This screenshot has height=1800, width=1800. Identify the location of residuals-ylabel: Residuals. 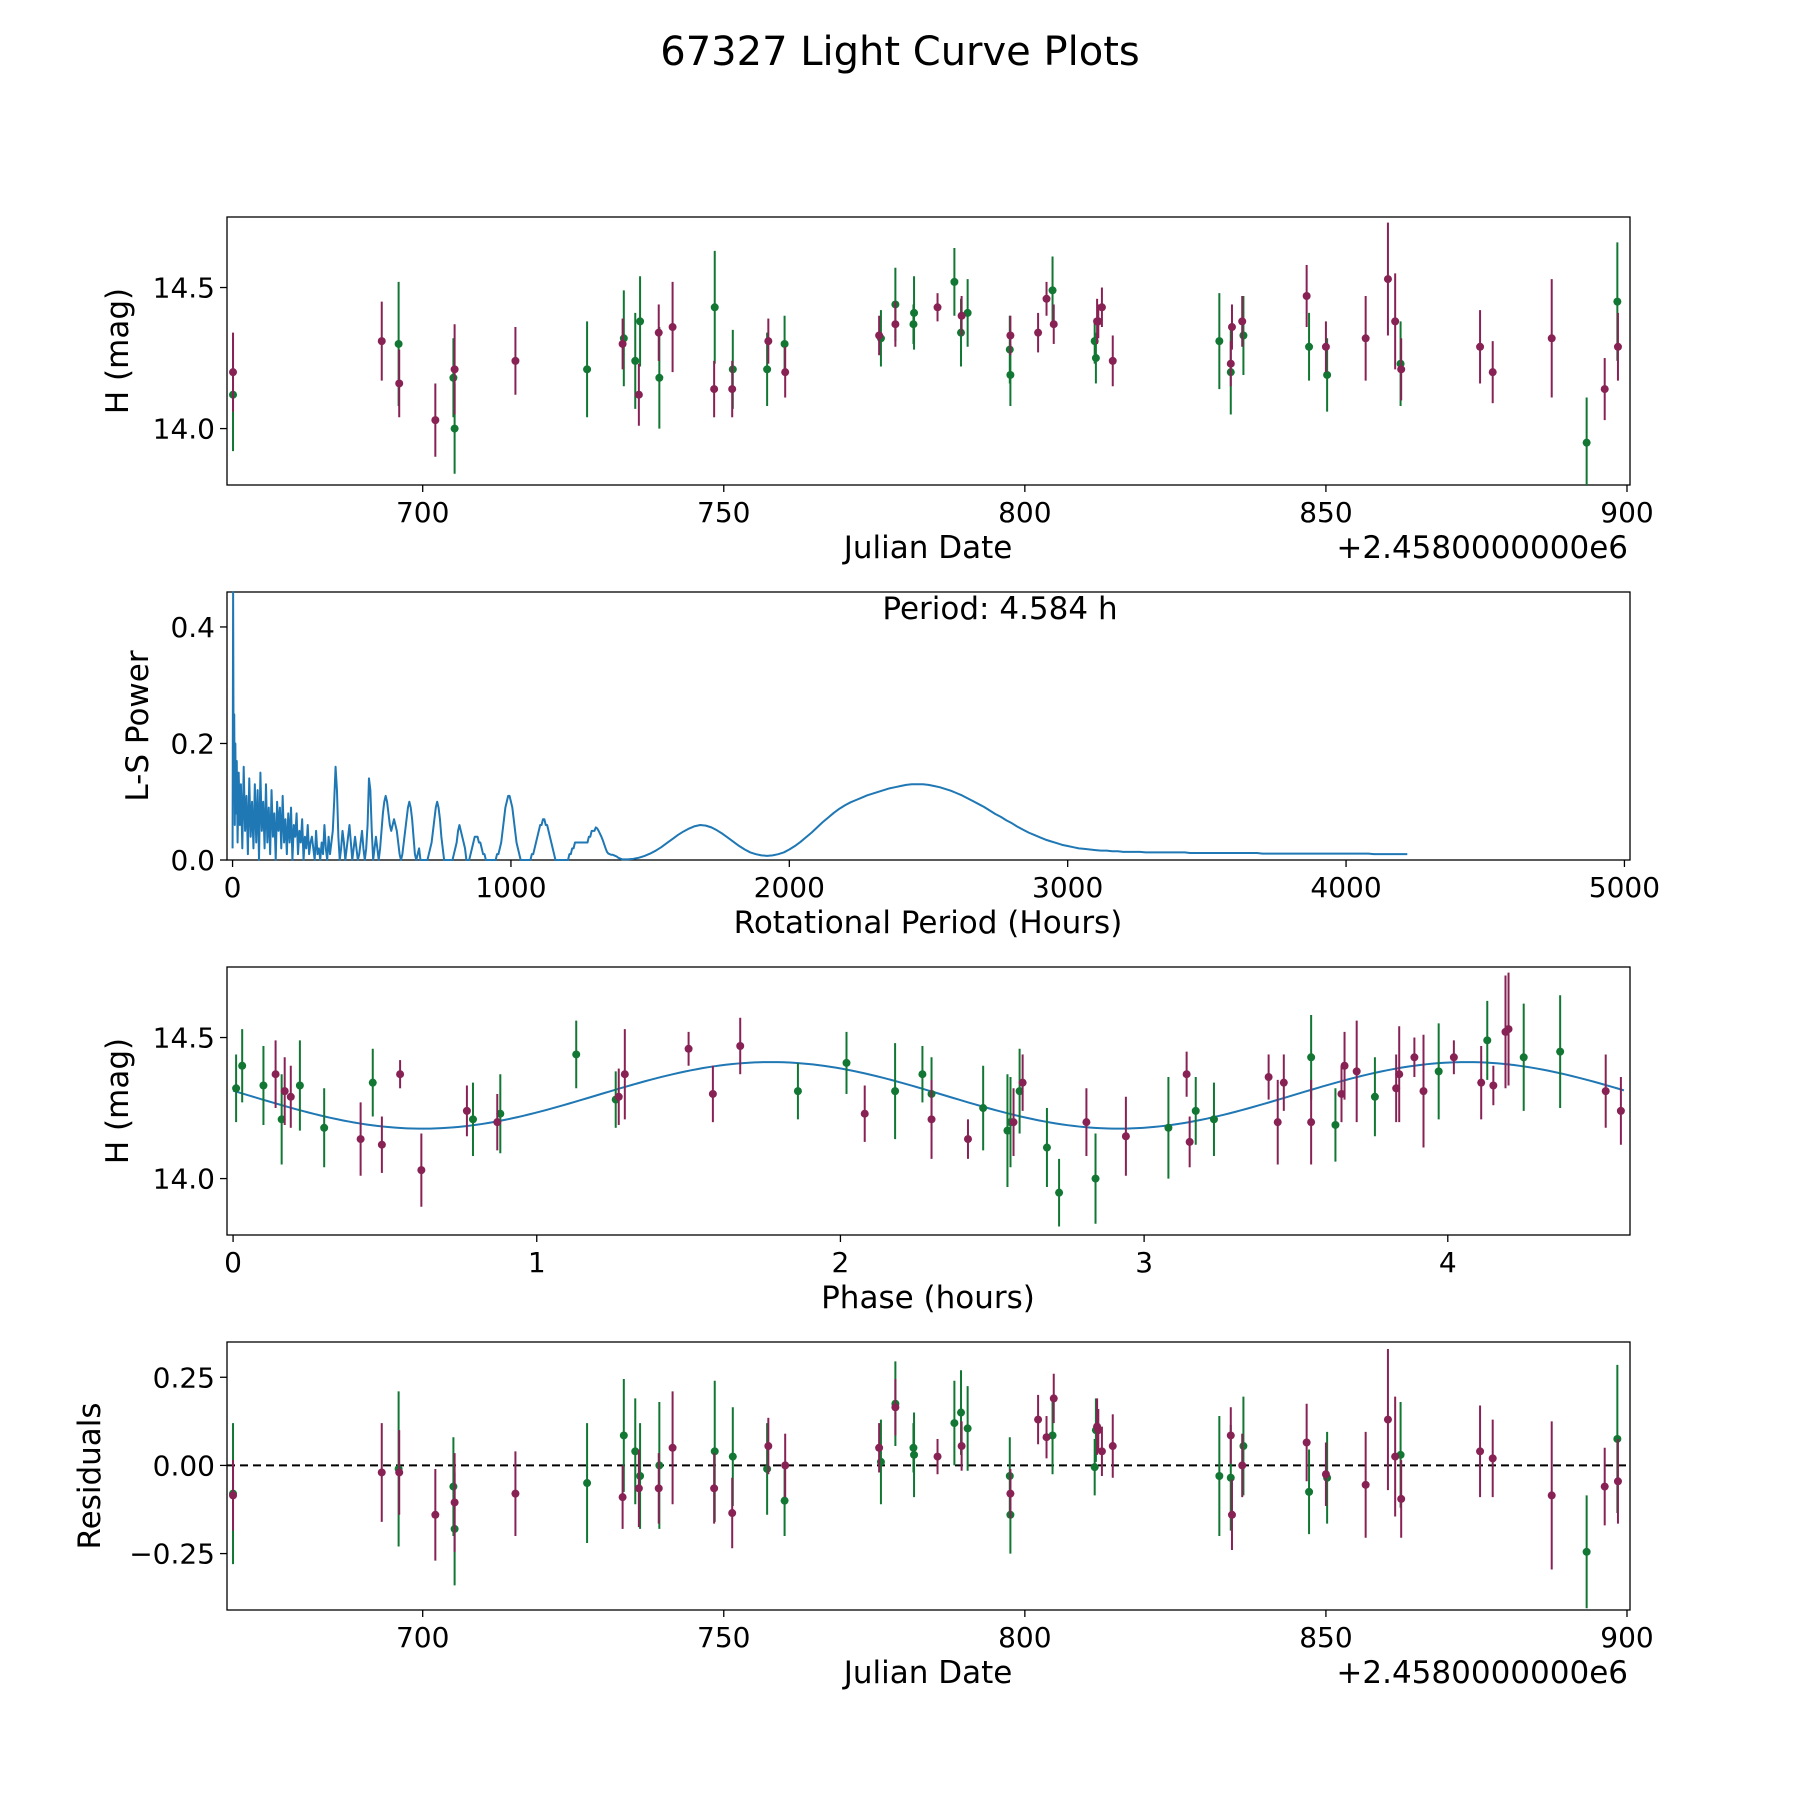
(90, 1475).